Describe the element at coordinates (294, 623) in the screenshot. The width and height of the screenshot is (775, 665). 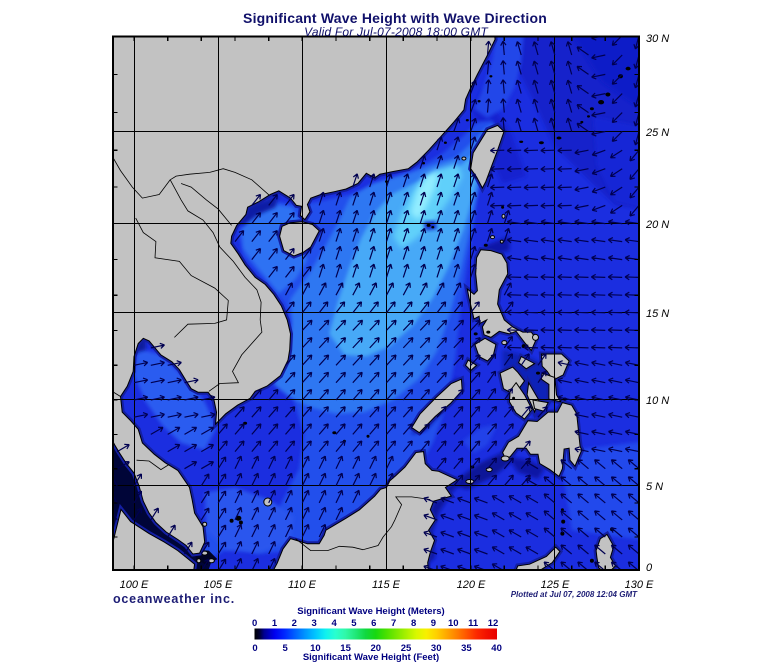
I see `svg-text: 2` at that location.